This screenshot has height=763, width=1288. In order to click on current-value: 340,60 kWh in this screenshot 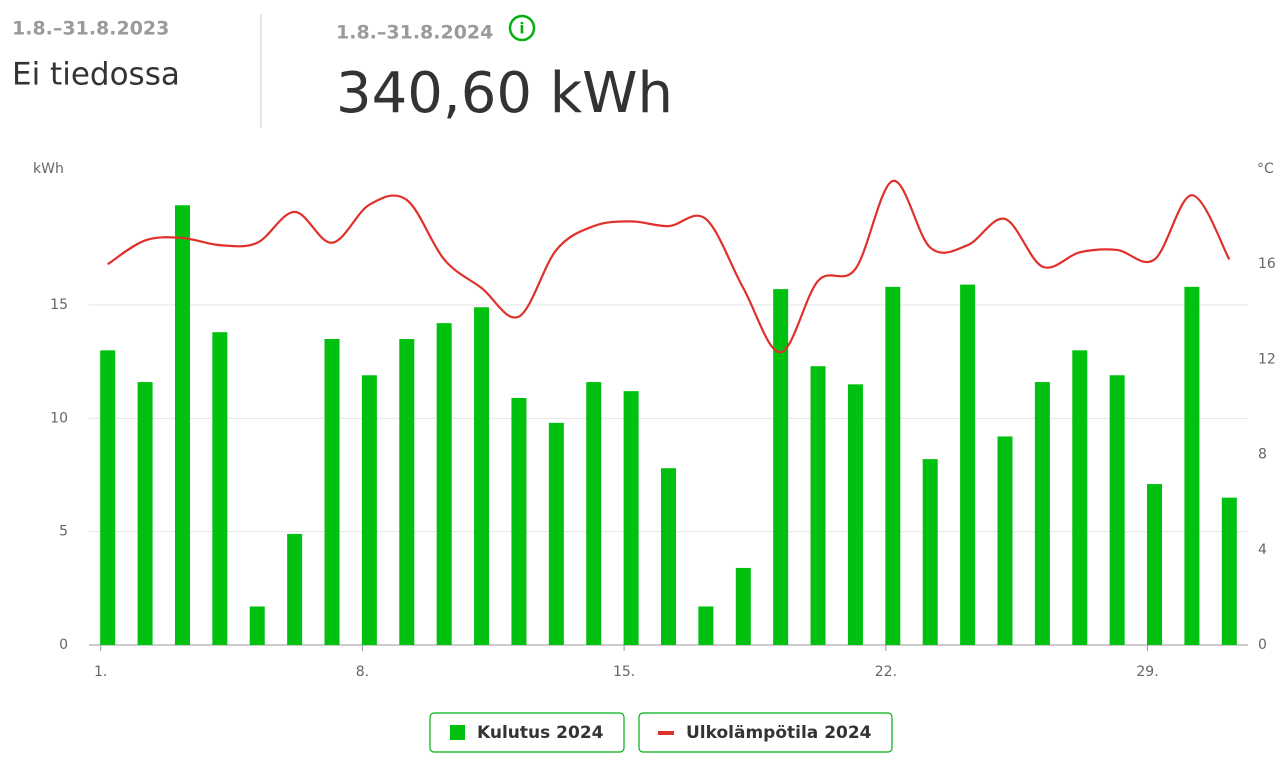, I will do `click(504, 93)`.